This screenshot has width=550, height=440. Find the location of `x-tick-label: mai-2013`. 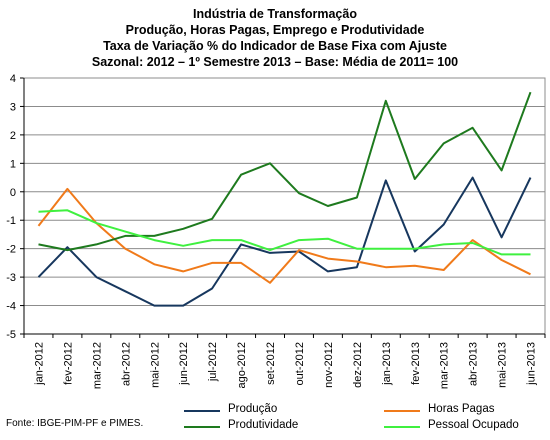

x-tick-label: mai-2013 is located at coordinates (503, 365).